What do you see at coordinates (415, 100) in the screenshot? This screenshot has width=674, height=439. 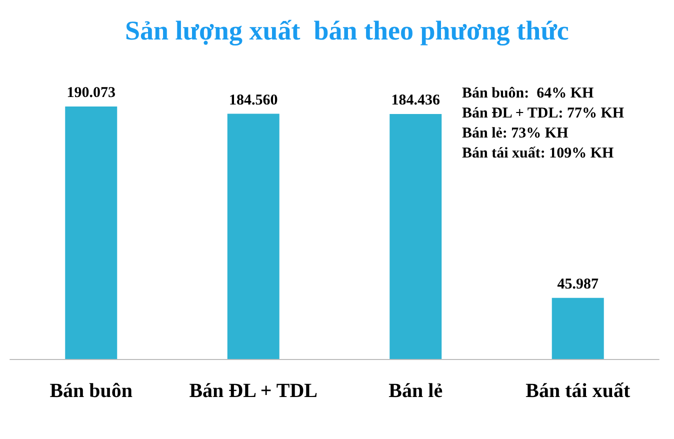 I see `data-label: 184.436` at bounding box center [415, 100].